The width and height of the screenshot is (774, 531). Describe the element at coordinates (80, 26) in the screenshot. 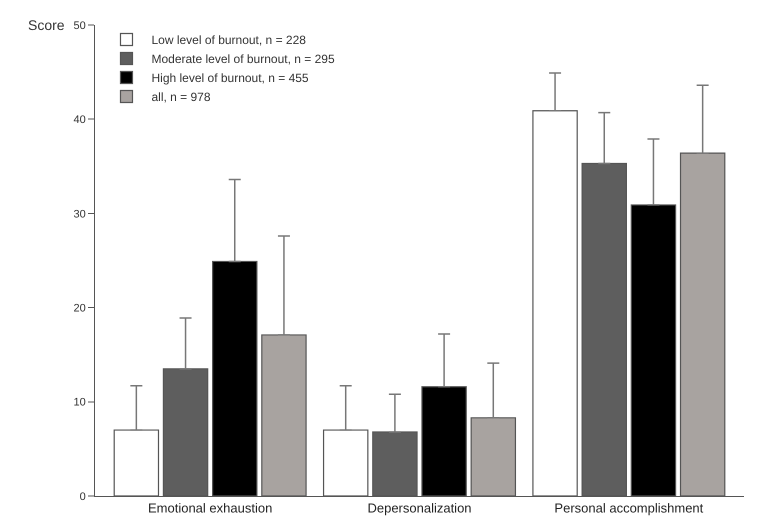

I see `y-tick-label: 50` at that location.